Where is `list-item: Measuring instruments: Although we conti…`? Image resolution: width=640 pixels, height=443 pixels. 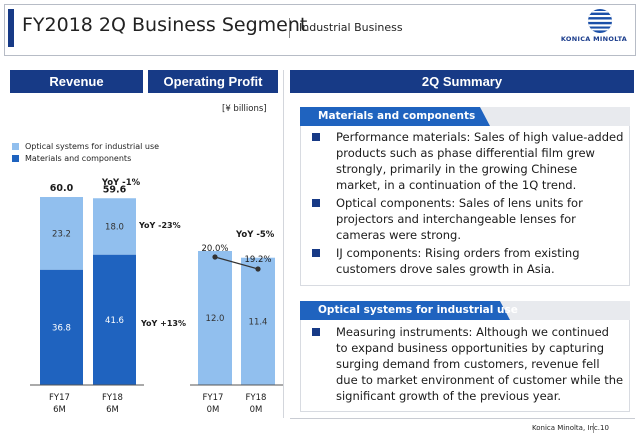
list-item: Measuring instruments: Although we conti… is located at coordinates (468, 364).